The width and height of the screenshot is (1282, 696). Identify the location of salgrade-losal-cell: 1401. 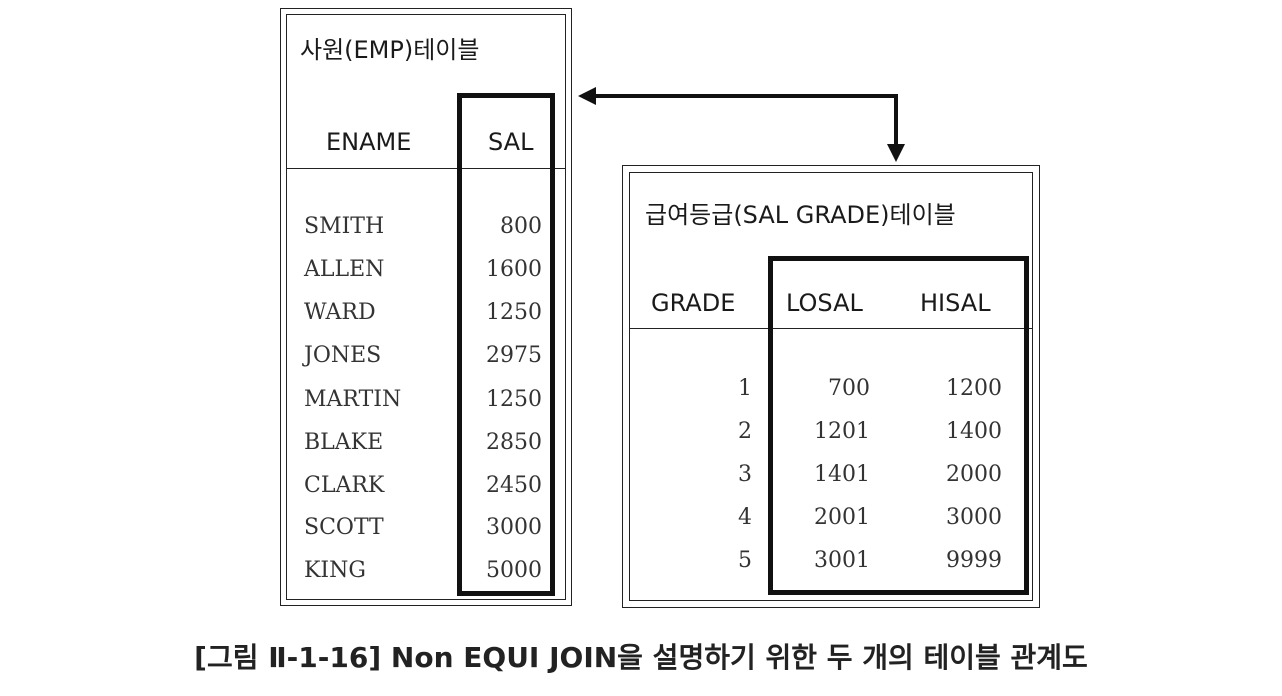
(842, 474).